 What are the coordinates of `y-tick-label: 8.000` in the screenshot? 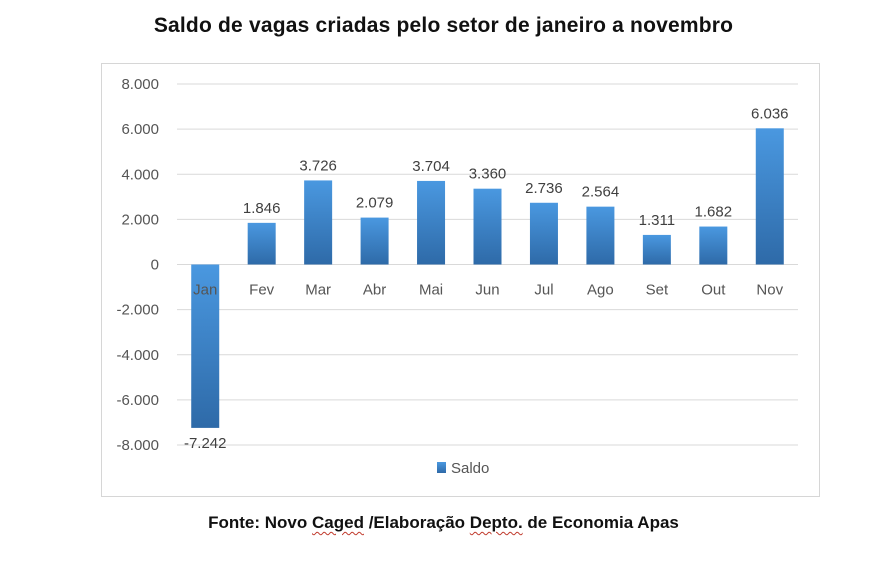 It's located at (140, 84).